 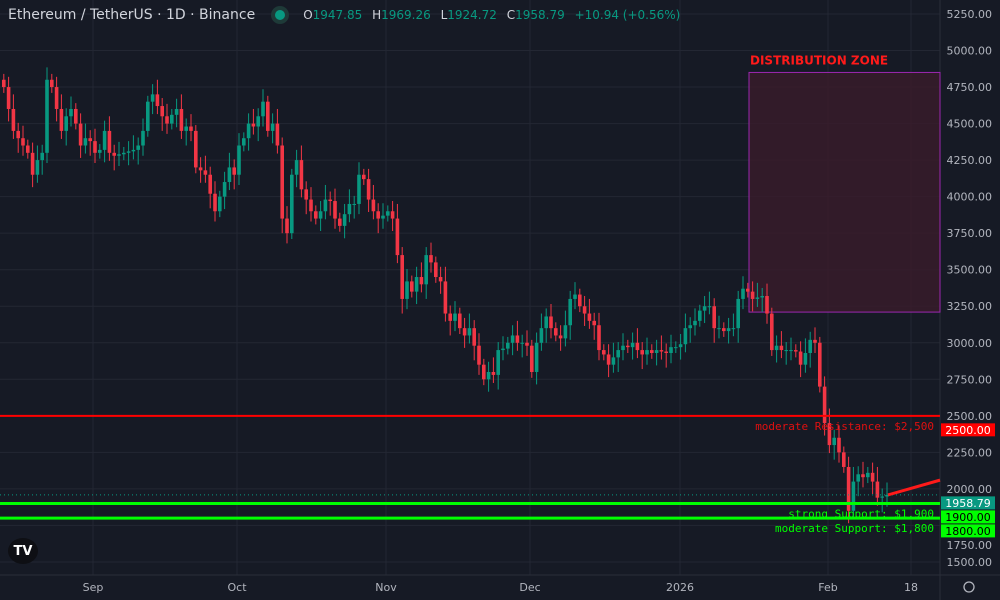 What do you see at coordinates (969, 587) in the screenshot?
I see `settings-icon` at bounding box center [969, 587].